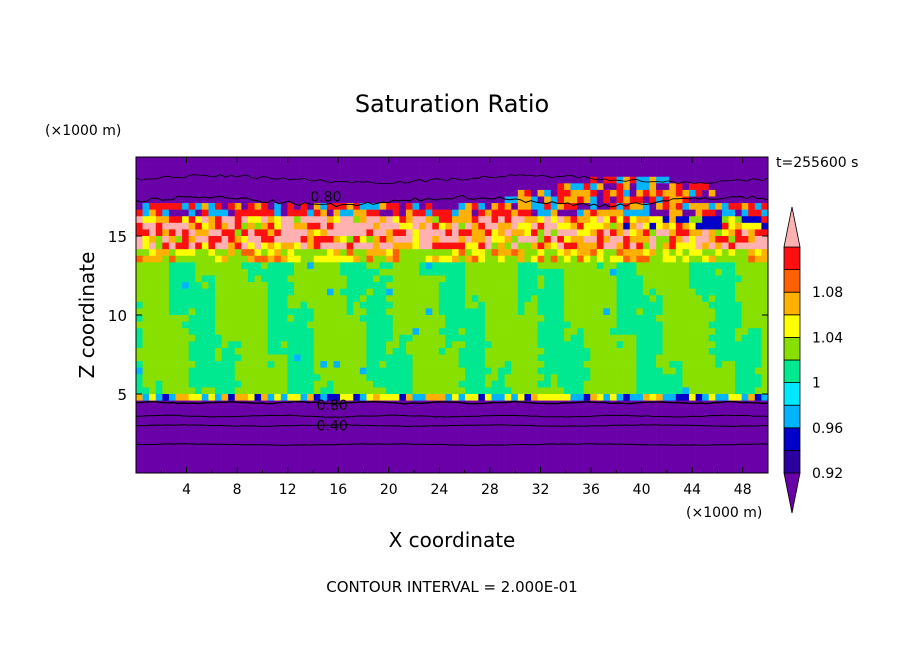  Describe the element at coordinates (328, 312) in the screenshot. I see `contour-labels: 0.800.800.40` at that location.